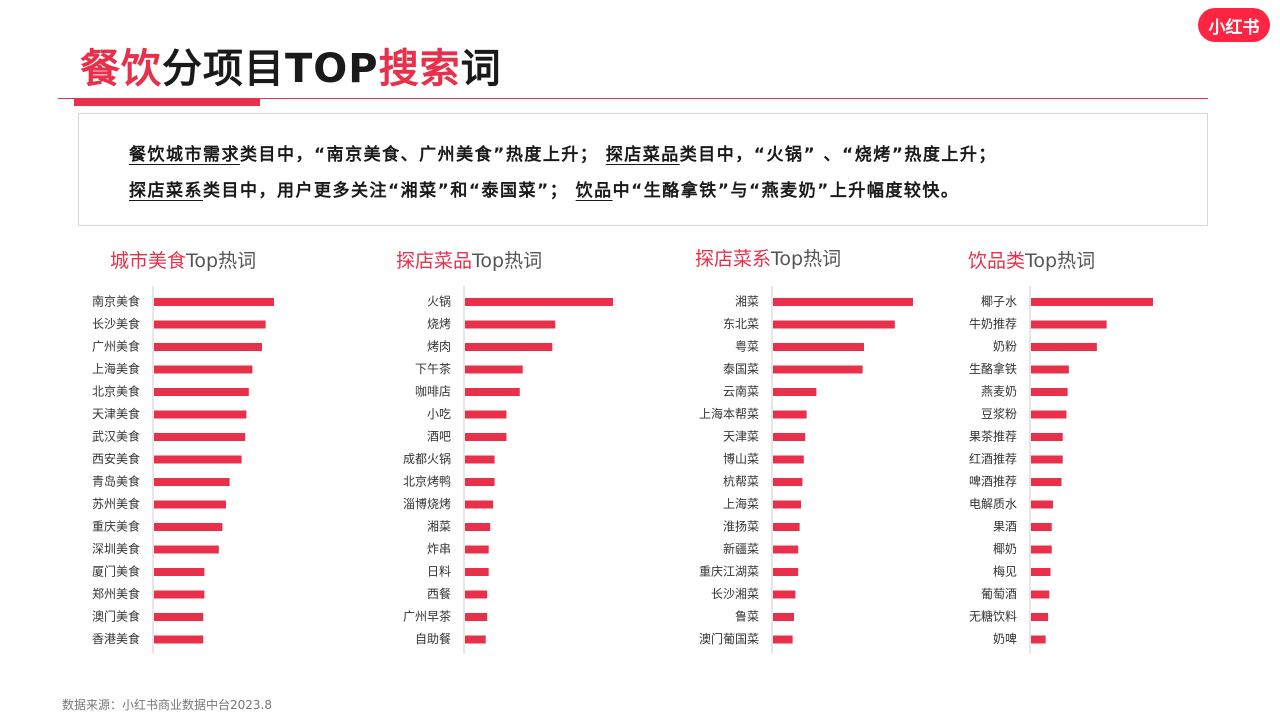  Describe the element at coordinates (116, 548) in the screenshot. I see `category-label: 深圳美食` at that location.